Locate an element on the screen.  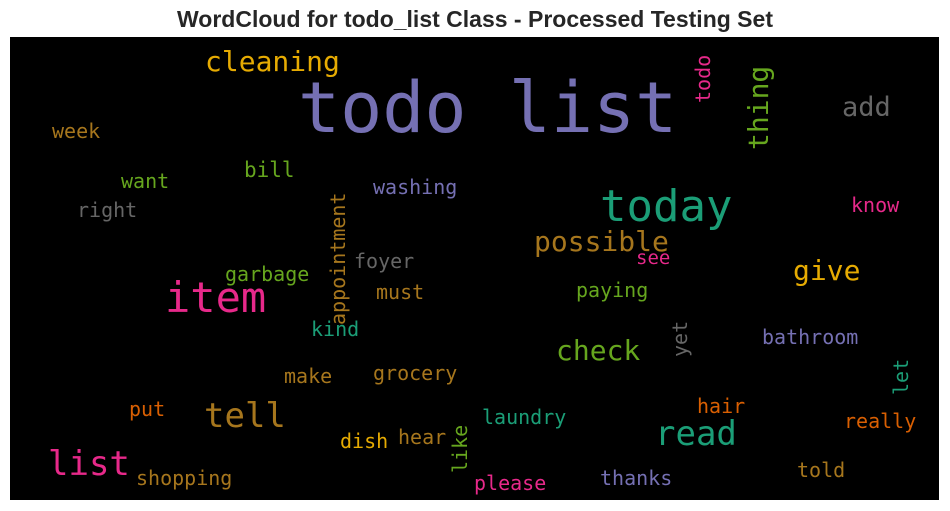
word-hear: hear is located at coordinates (422, 437).